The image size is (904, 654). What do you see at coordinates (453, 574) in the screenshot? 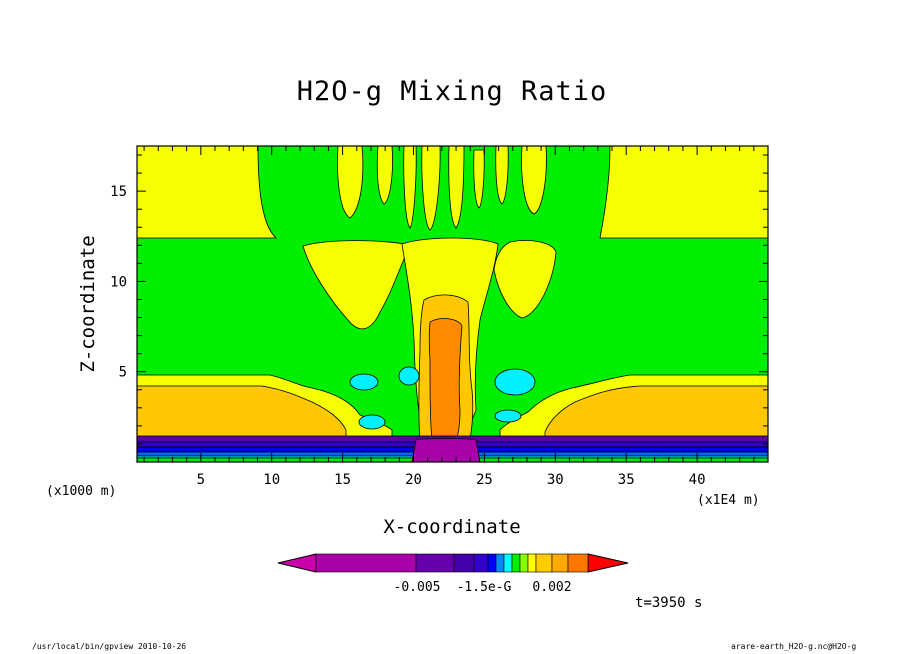
I see `colorbar: -0.005 -1.5e-G 0.002` at bounding box center [453, 574].